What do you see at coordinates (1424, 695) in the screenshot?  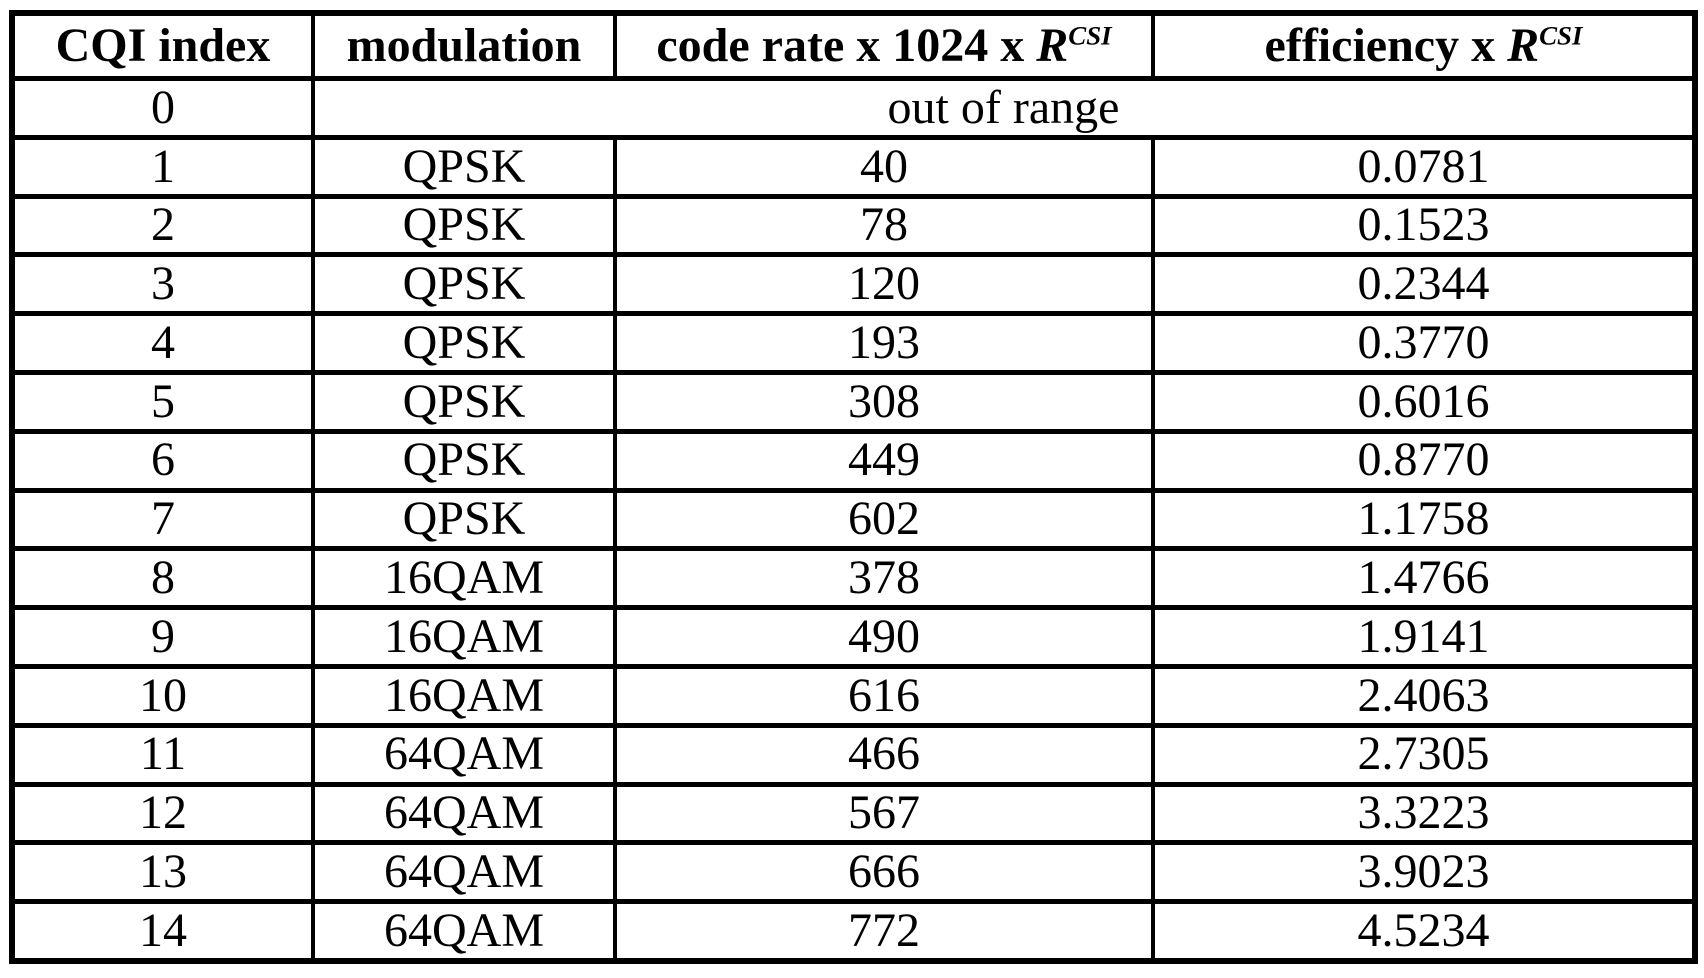 I see `cell-efficiency: 2.4063` at bounding box center [1424, 695].